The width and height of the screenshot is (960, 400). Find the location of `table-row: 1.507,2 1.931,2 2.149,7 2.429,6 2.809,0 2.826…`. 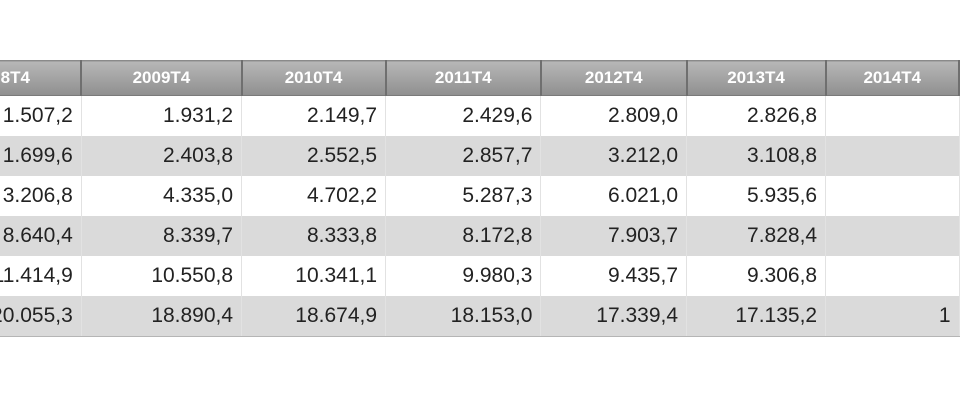

table-row: 1.507,2 1.931,2 2.149,7 2.429,6 2.809,0 2.826… is located at coordinates (480, 115).